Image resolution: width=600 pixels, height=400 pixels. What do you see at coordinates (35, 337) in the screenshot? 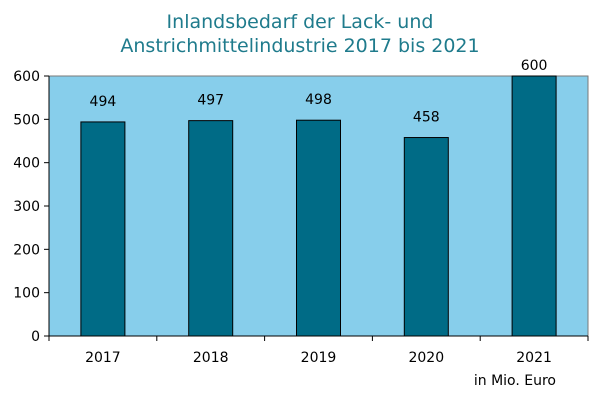
I see `y-tick-label: 0` at bounding box center [35, 337].